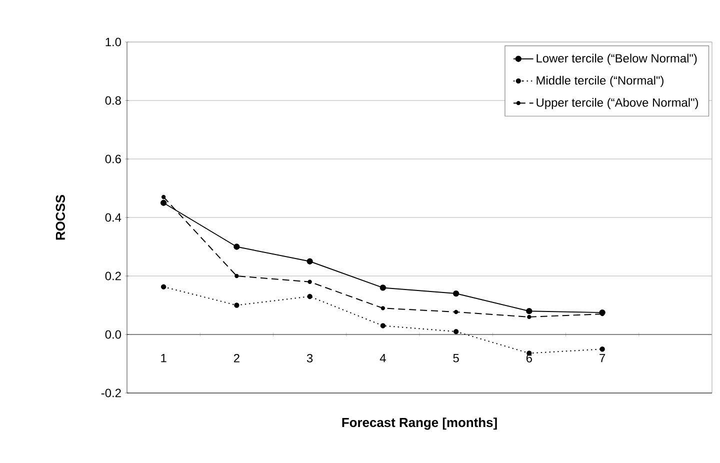 The image size is (720, 463). What do you see at coordinates (113, 276) in the screenshot?
I see `y-tick-label: 0.2` at bounding box center [113, 276].